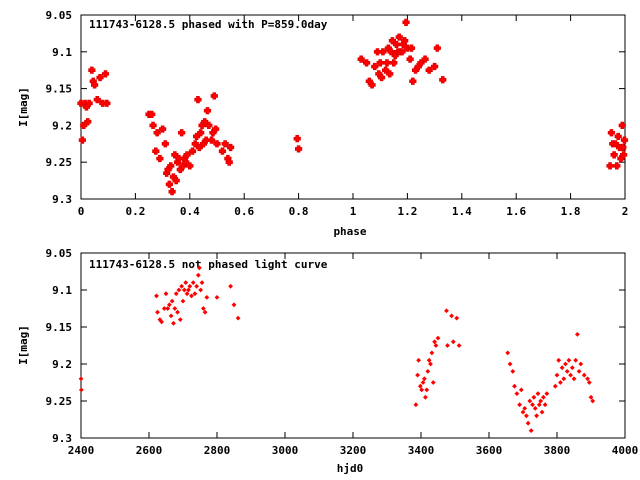 This screenshot has width=640, height=480. Describe the element at coordinates (516, 211) in the screenshot. I see `x-tick-label: 1.6` at that location.